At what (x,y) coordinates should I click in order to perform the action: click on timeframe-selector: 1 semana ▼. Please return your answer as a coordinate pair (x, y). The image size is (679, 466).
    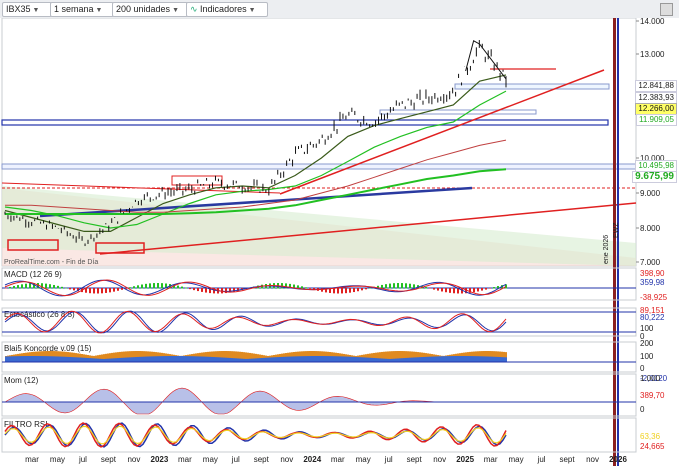
    Looking at the image, I should click on (82, 9).